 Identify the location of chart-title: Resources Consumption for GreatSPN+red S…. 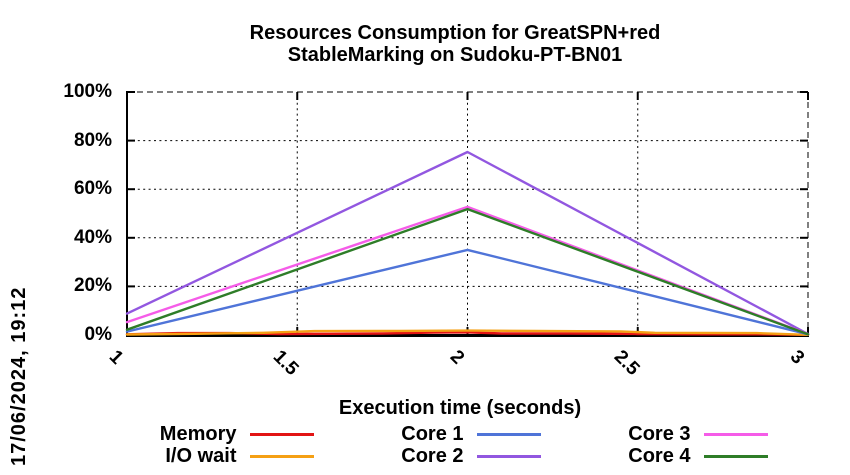
(440, 44).